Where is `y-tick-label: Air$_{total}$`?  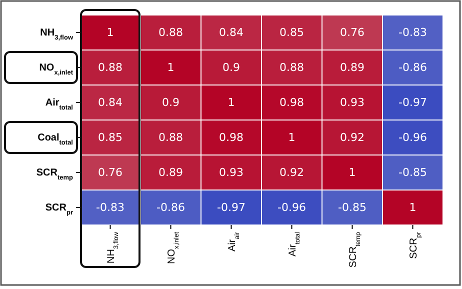
y-tick-label: Air$_{total}$ is located at coordinates (59, 105).